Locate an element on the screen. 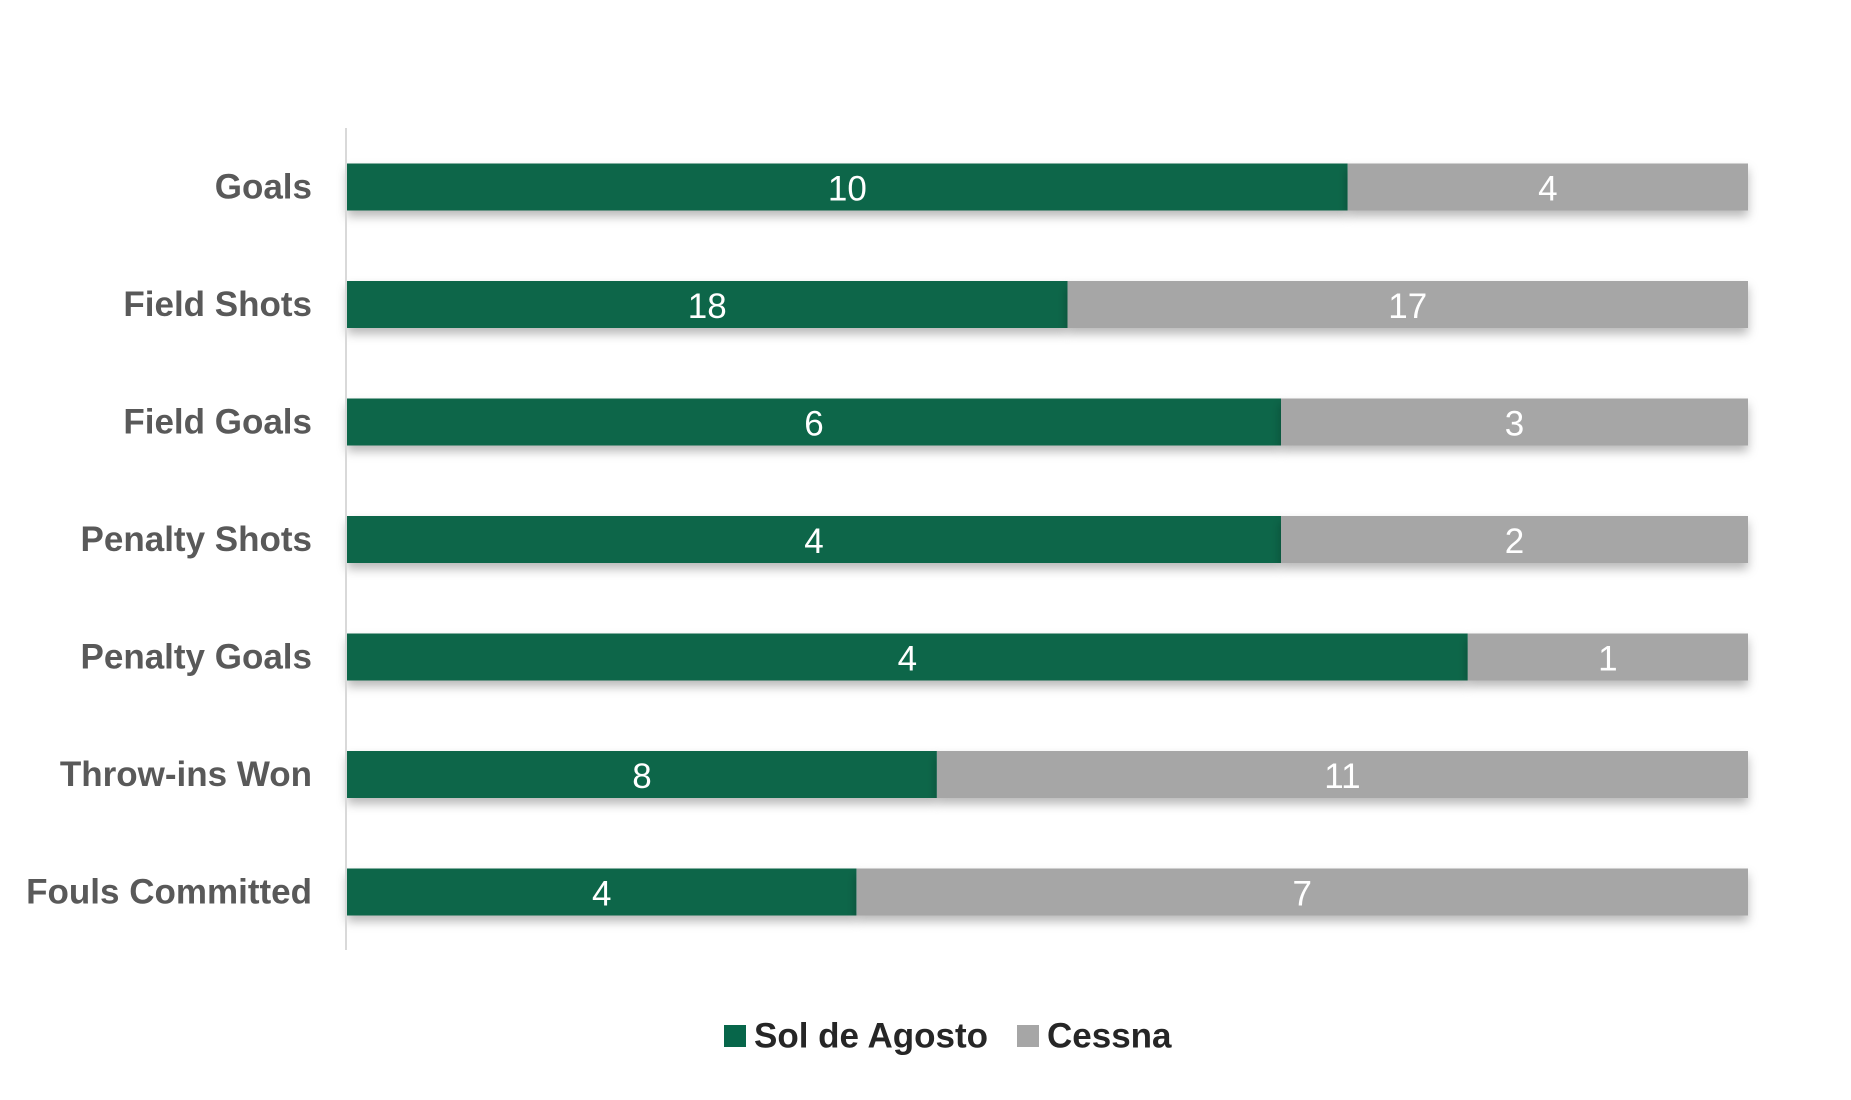 The image size is (1851, 1100). bar-sol-de-agosto-goals is located at coordinates (847, 187).